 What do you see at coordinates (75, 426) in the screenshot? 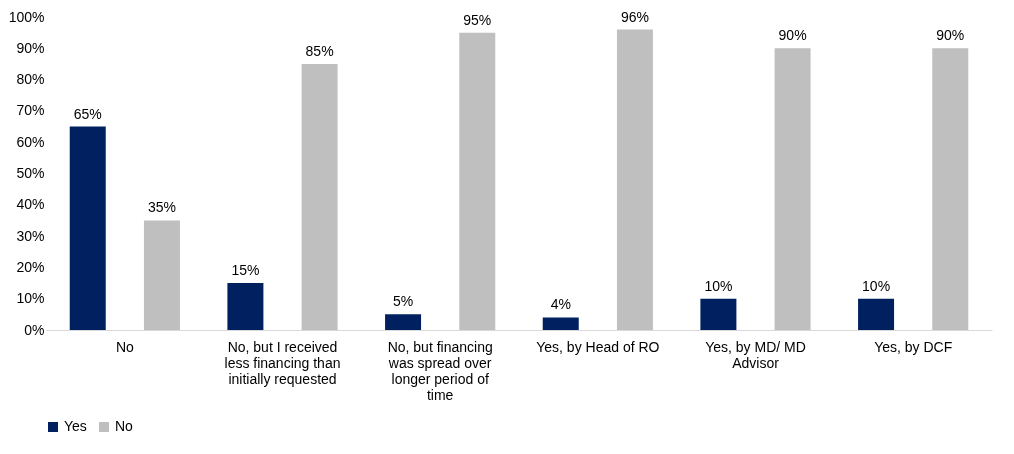
I see `legend-label: Yes` at bounding box center [75, 426].